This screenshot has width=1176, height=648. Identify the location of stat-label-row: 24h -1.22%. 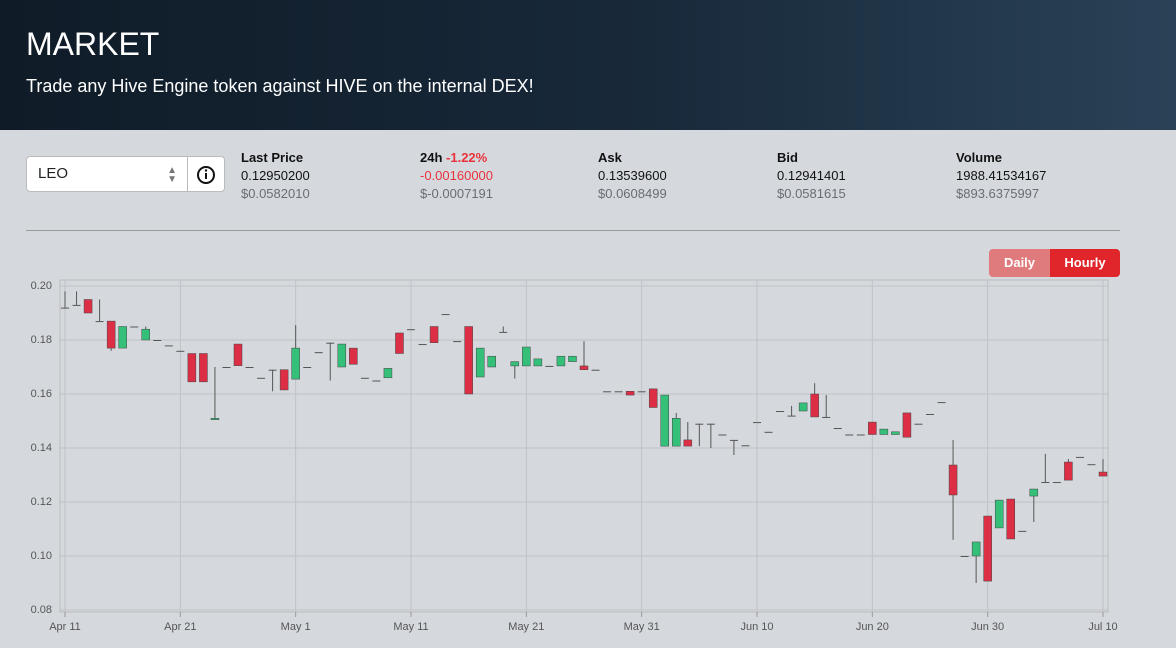
(456, 158).